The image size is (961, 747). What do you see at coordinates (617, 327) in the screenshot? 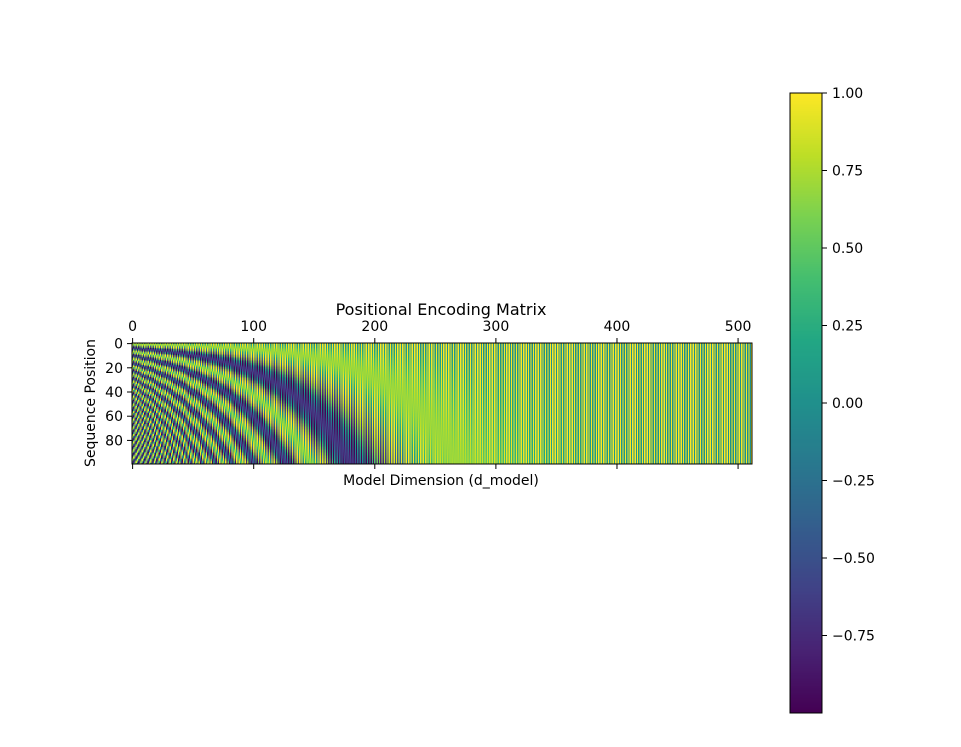
I see `x-tick-label: 400` at bounding box center [617, 327].